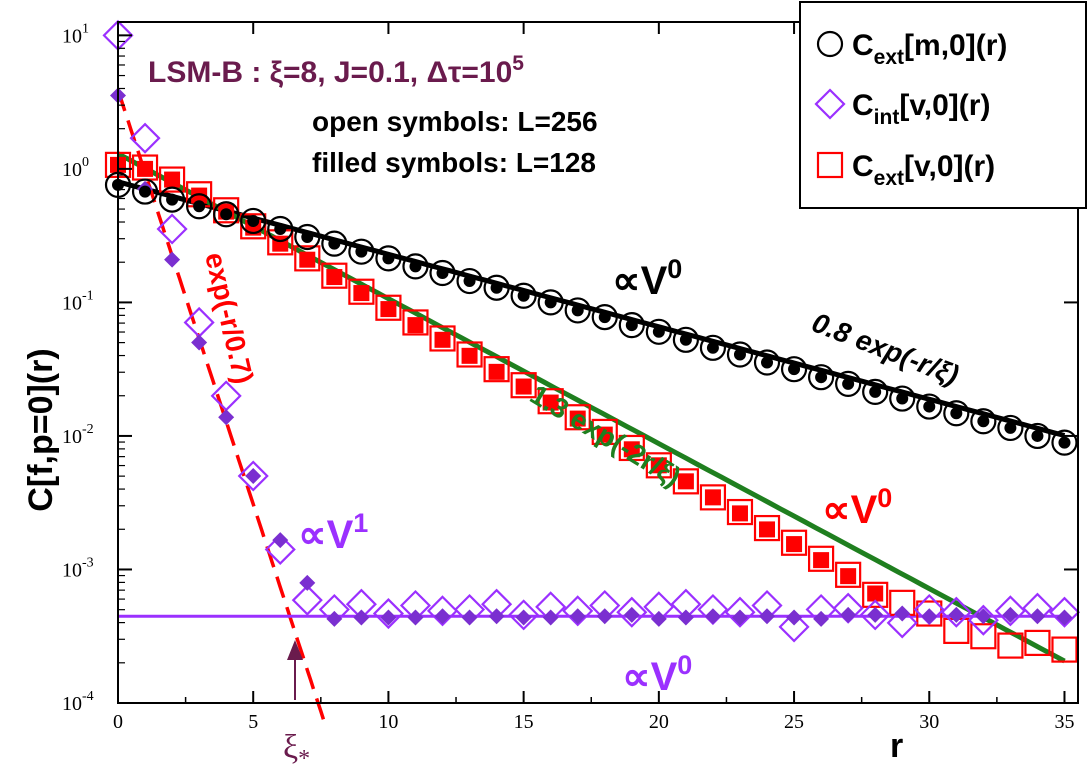  I want to click on annotation-prop-v0-red: ∝V0, so click(857, 507).